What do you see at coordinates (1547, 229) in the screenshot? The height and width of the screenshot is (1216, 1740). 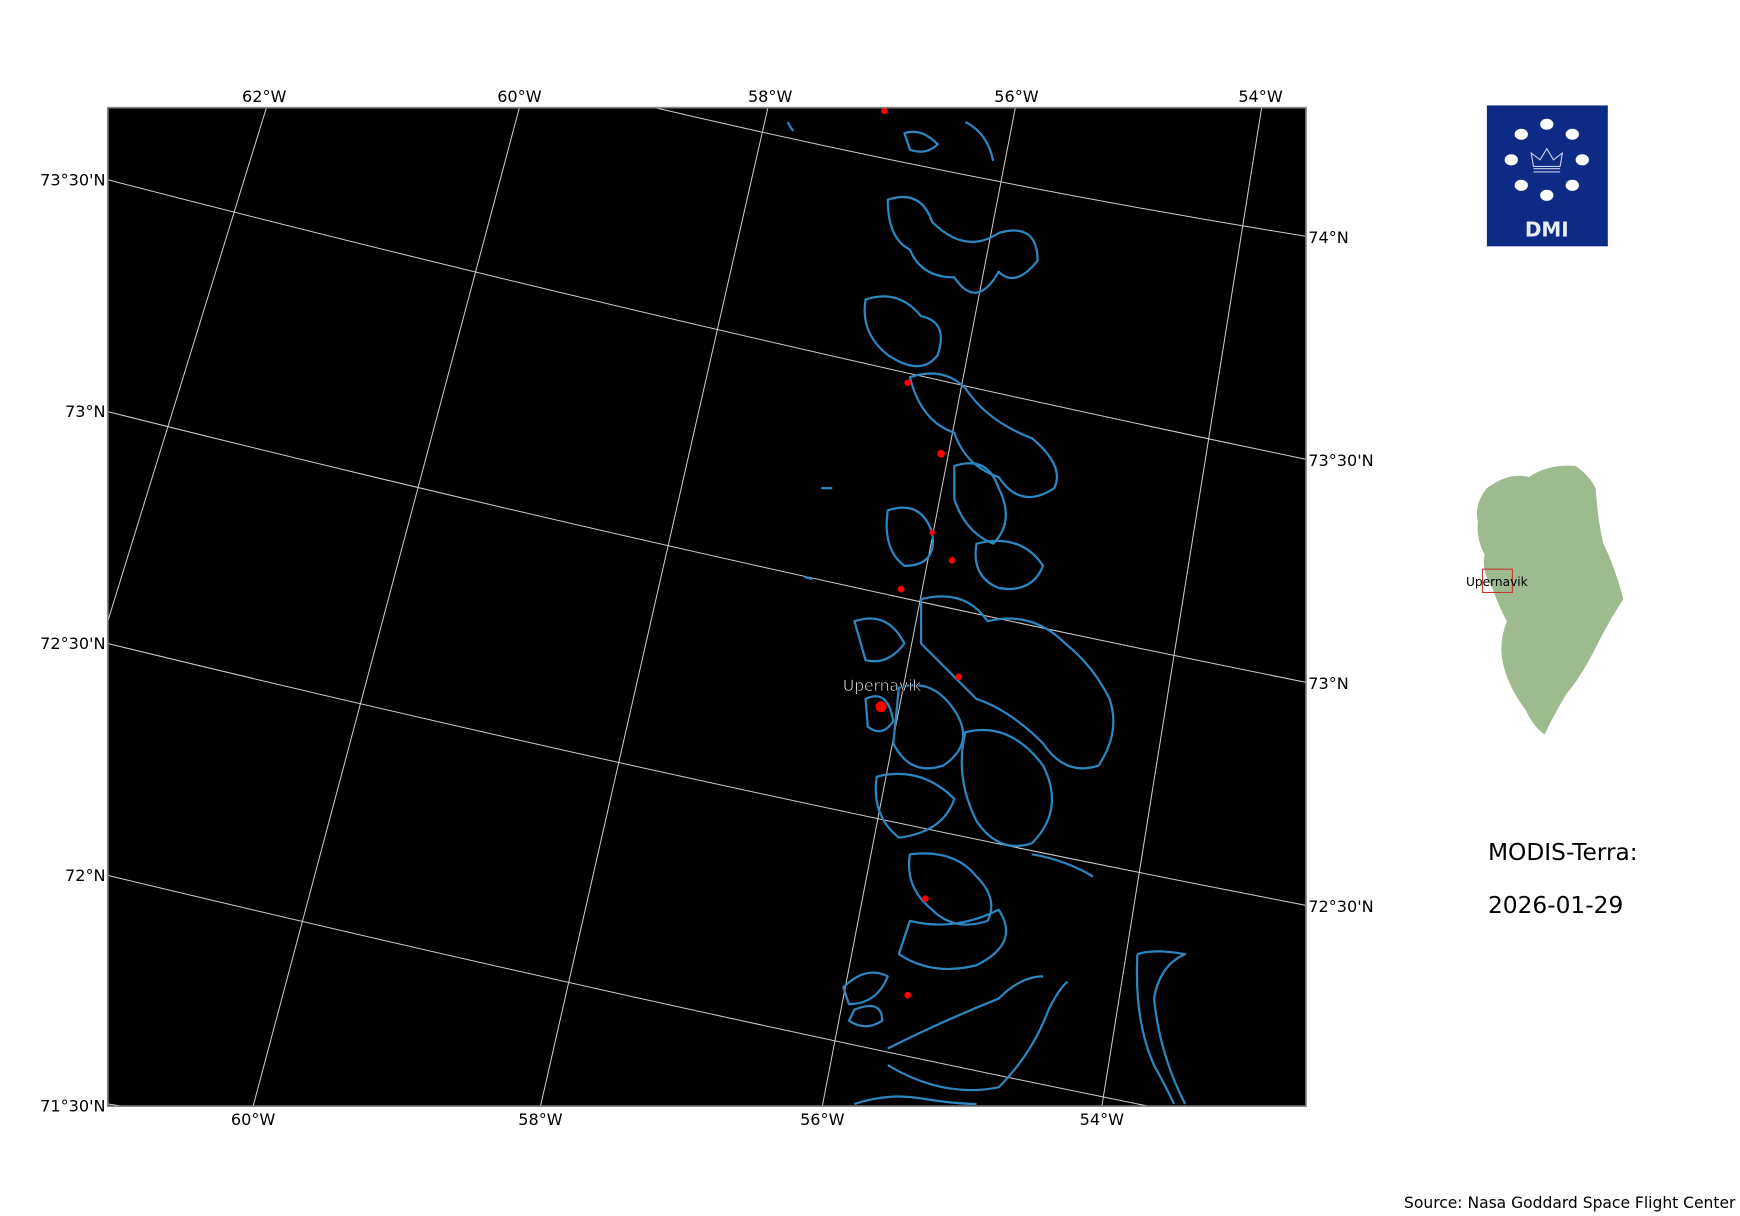 I see `logo-text: DMI` at bounding box center [1547, 229].